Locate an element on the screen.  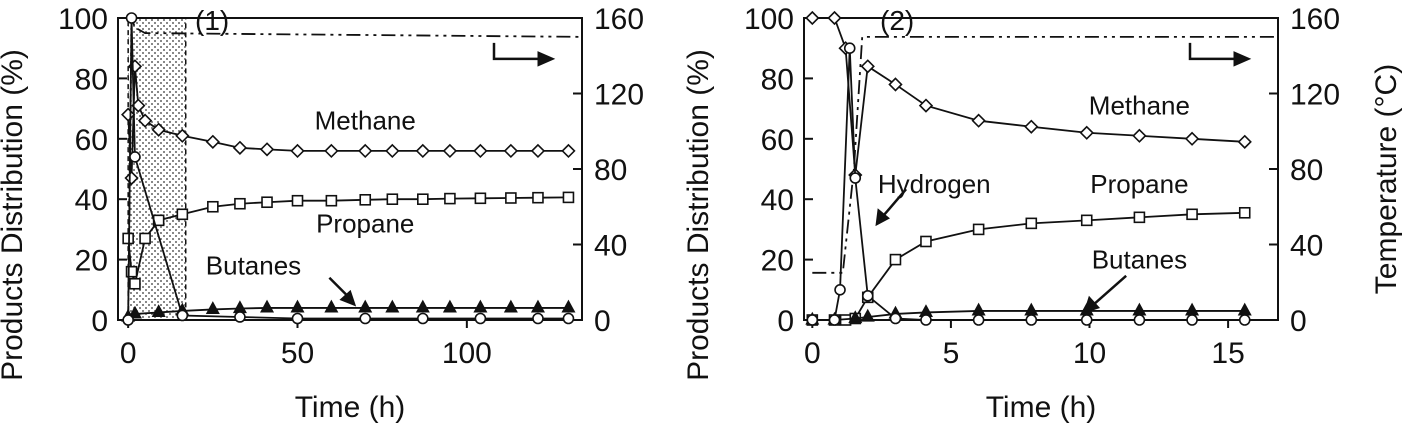
x-tick-label: 10 is located at coordinates (1089, 353).